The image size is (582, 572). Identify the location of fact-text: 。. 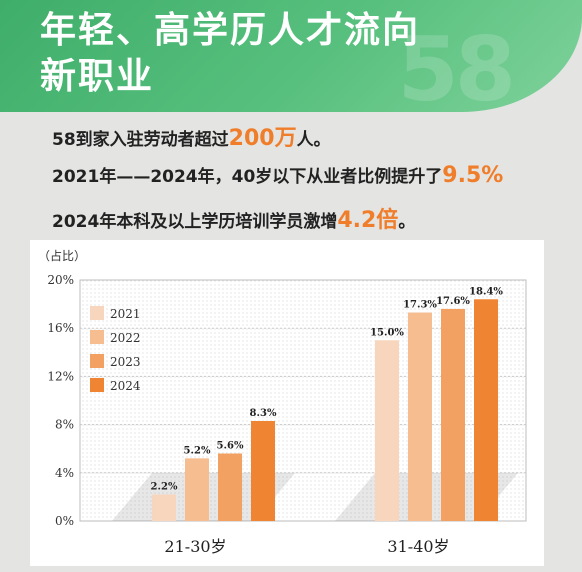
(407, 222).